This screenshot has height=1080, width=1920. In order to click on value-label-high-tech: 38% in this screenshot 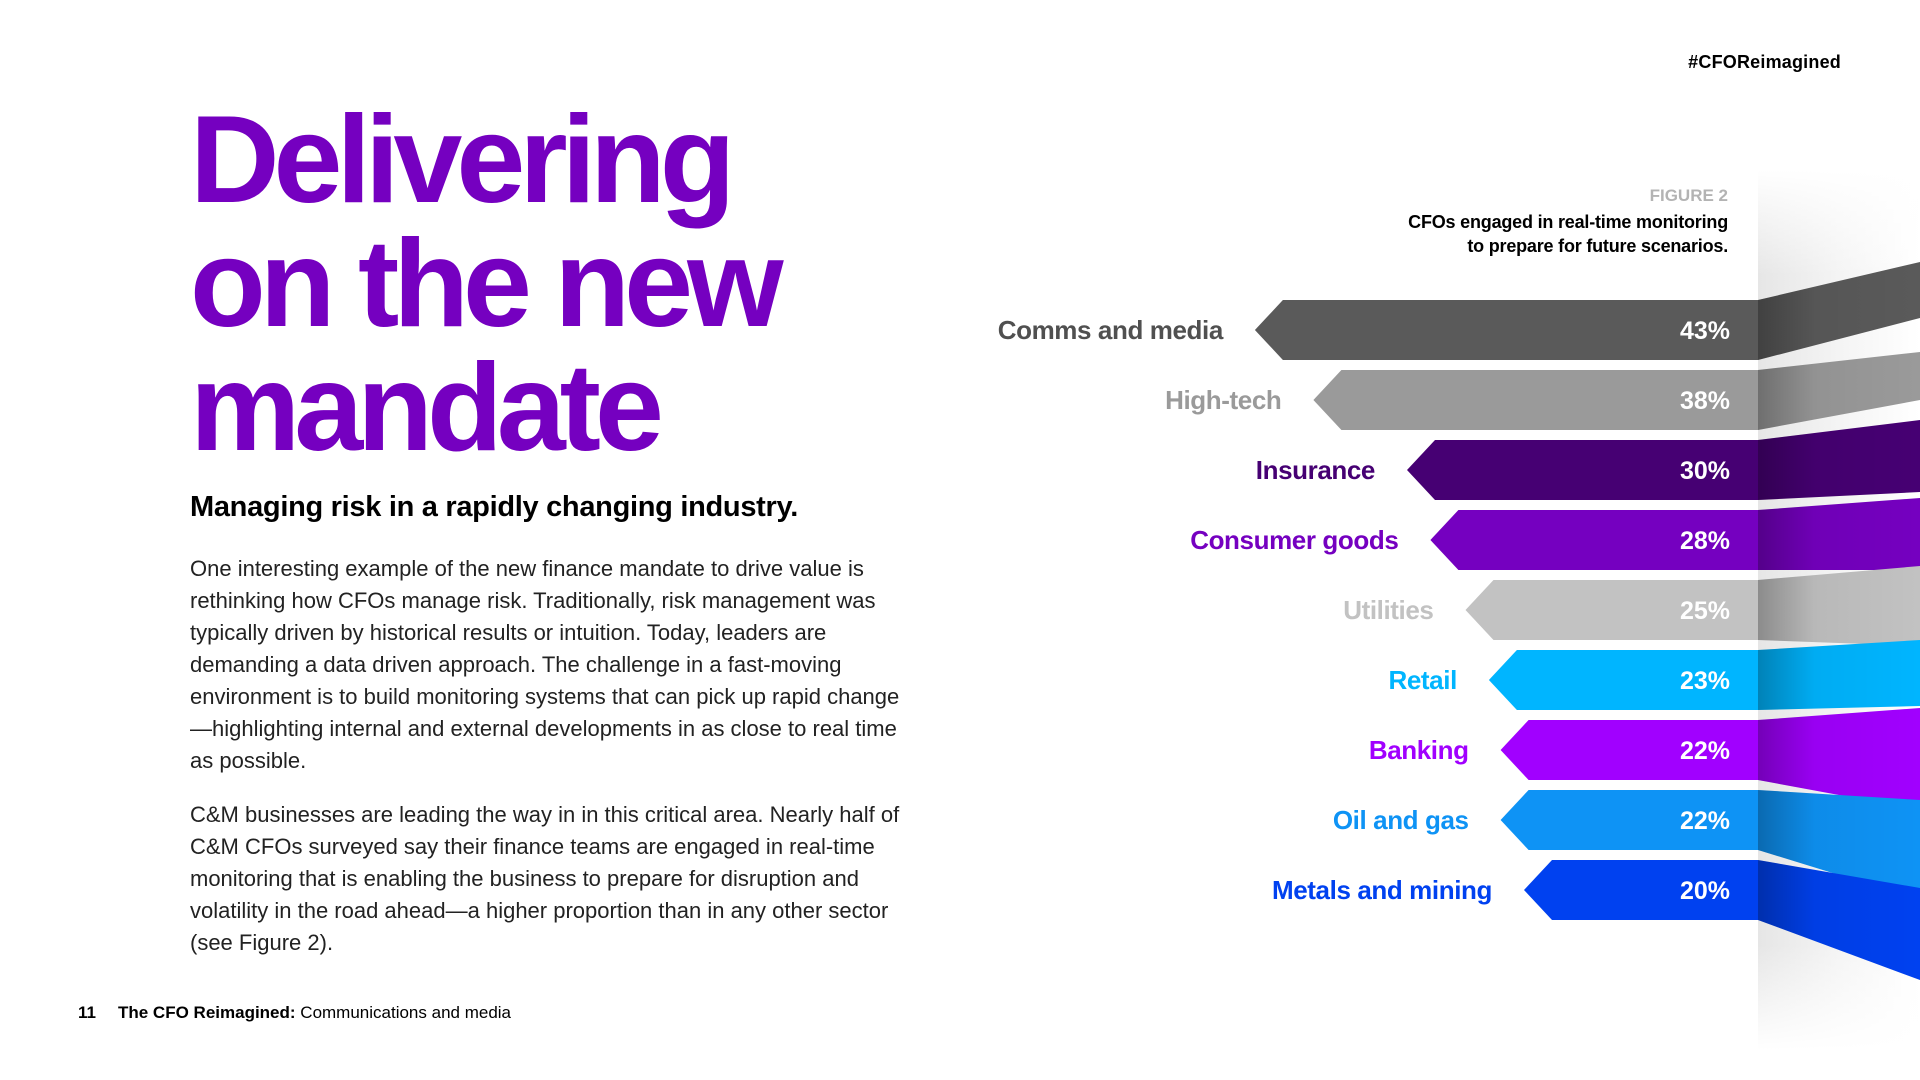, I will do `click(1705, 401)`.